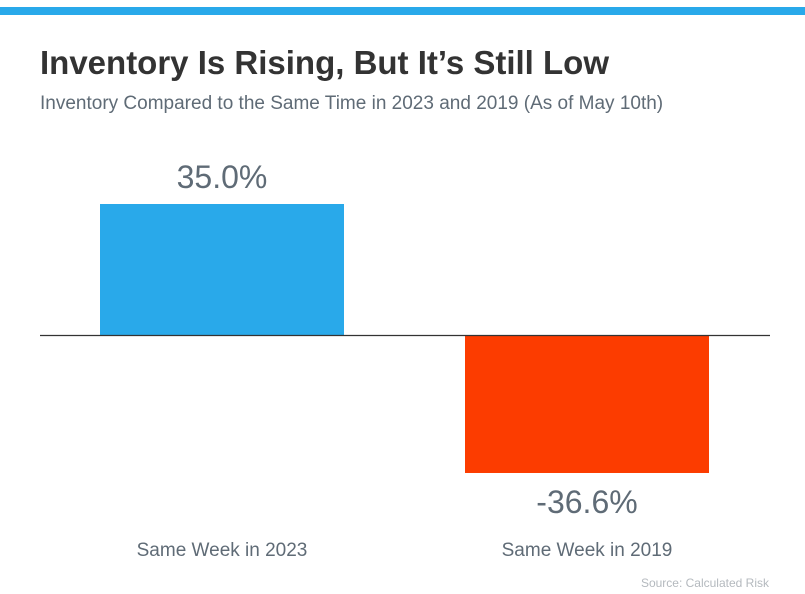  I want to click on top-accent-bar, so click(402, 11).